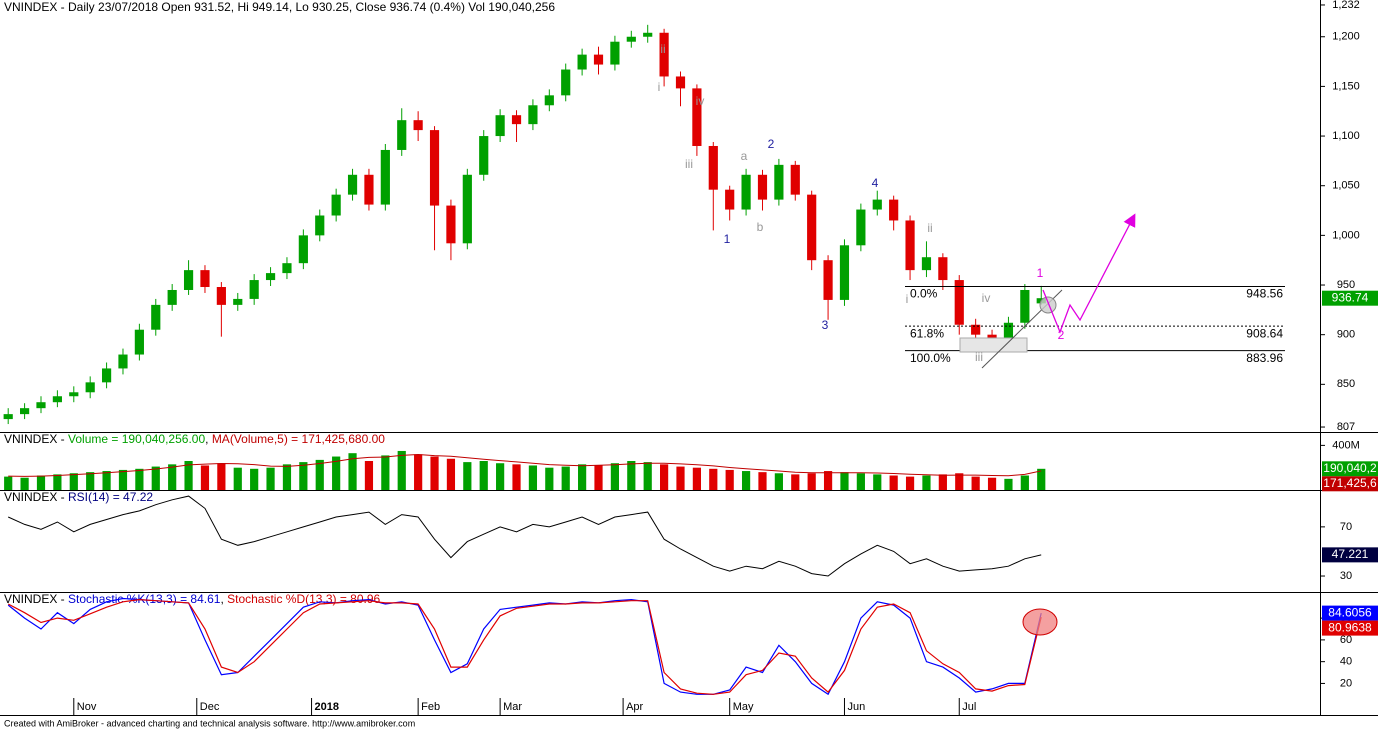 The height and width of the screenshot is (731, 1378). What do you see at coordinates (512, 707) in the screenshot?
I see `x-tick-label: Mar` at bounding box center [512, 707].